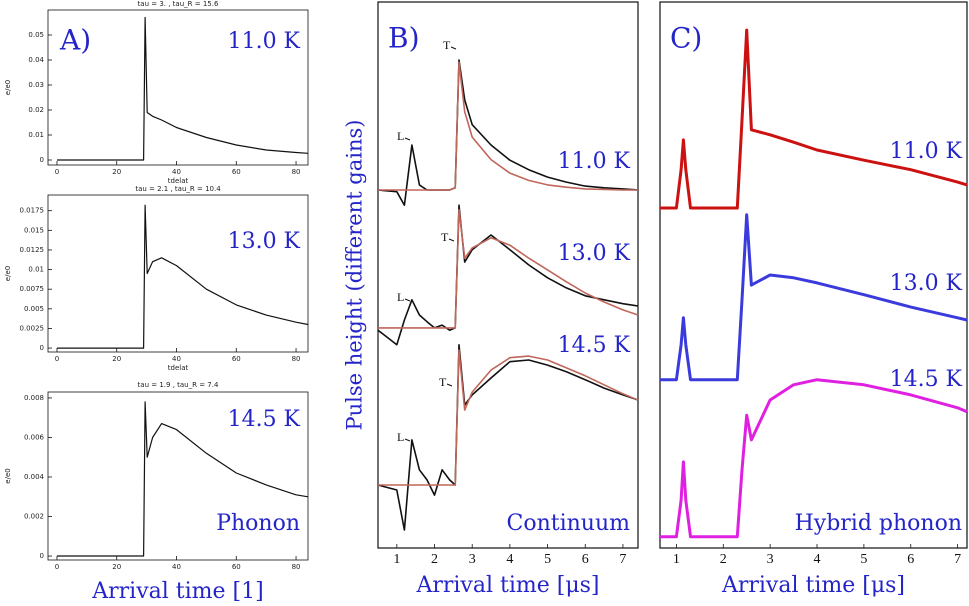 This screenshot has width=969, height=606. What do you see at coordinates (878, 523) in the screenshot?
I see `annotation: Hybrid phonon` at bounding box center [878, 523].